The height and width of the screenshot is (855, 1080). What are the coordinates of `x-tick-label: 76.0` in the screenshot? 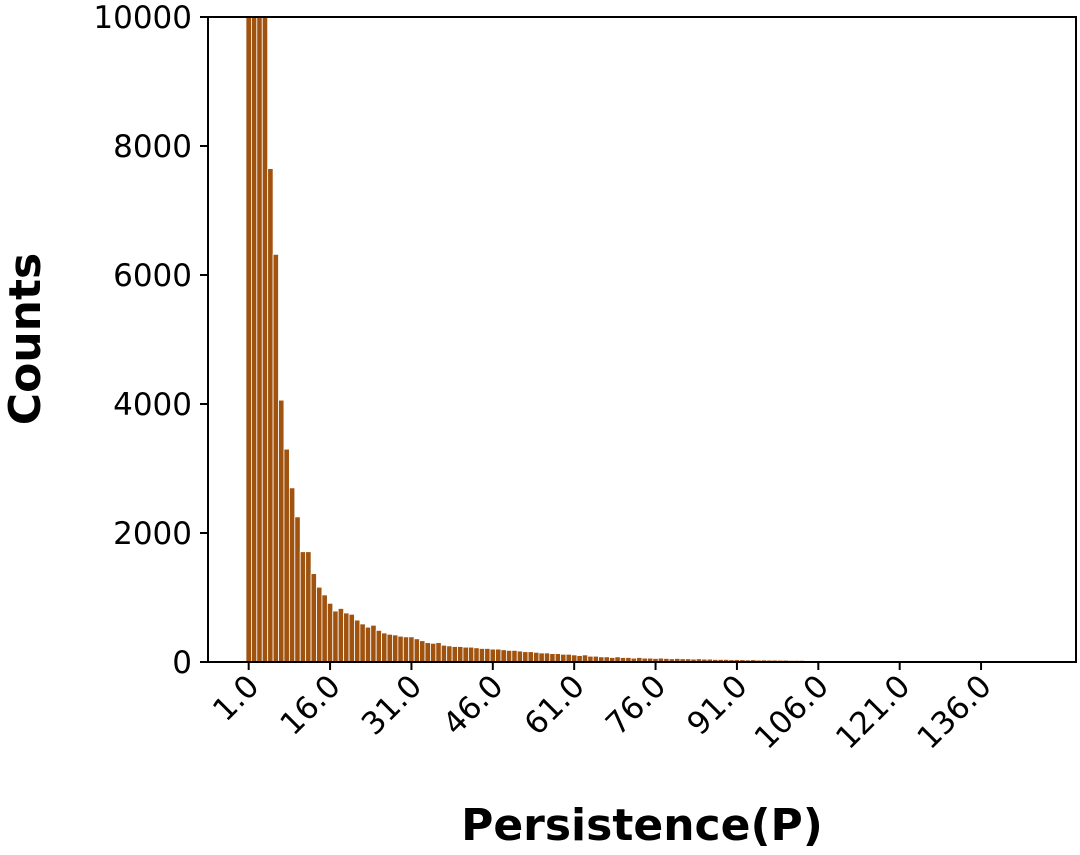 It's located at (636, 705).